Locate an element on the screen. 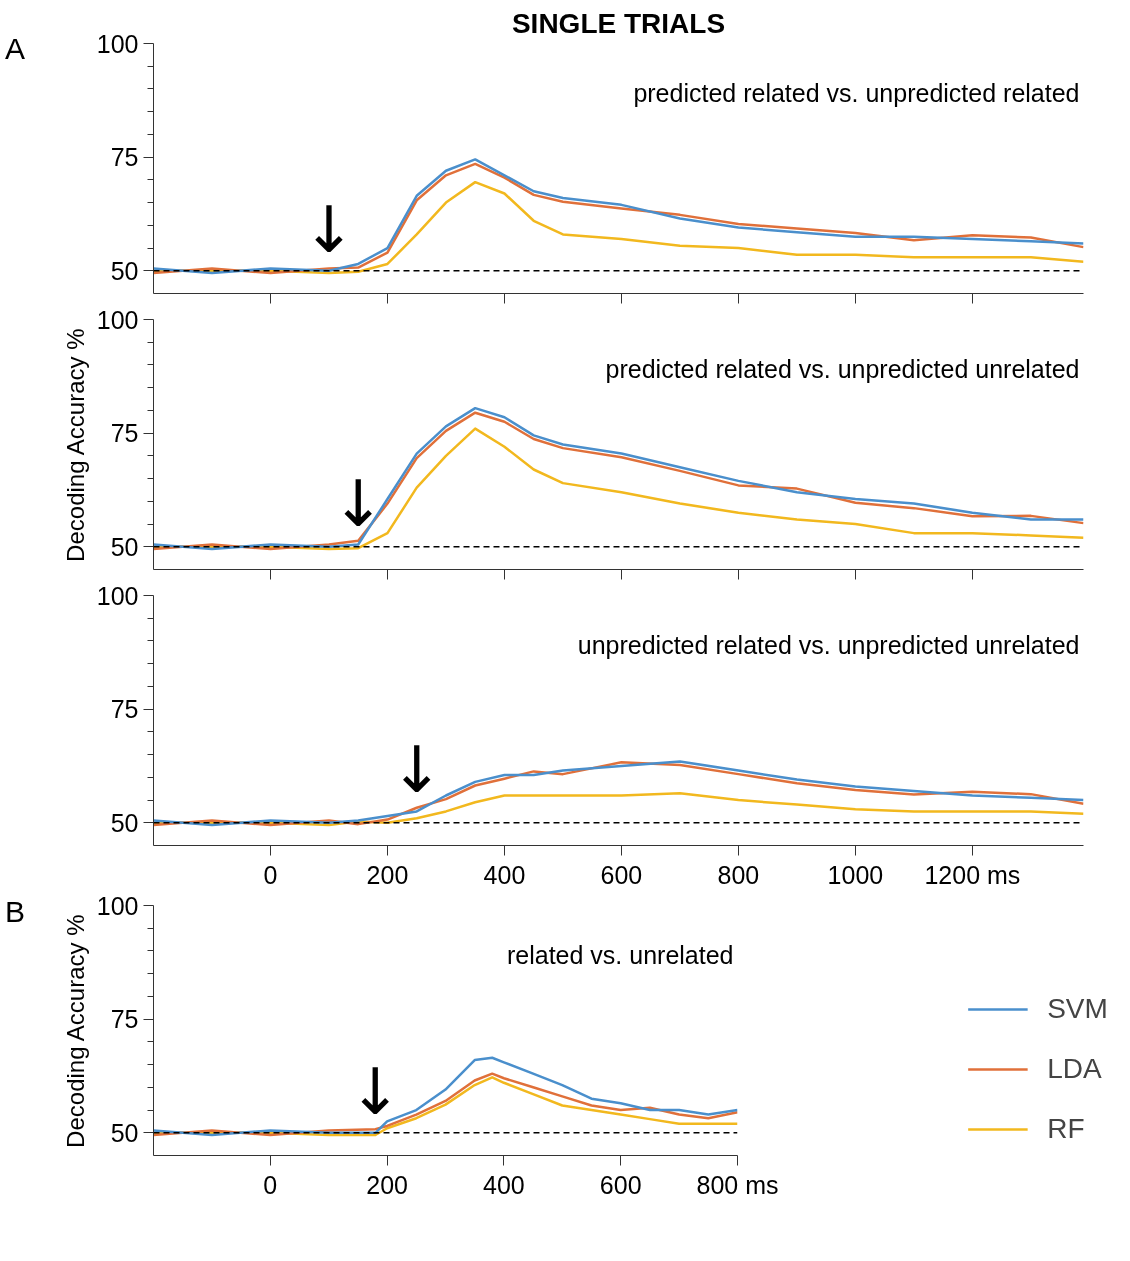 The width and height of the screenshot is (1130, 1261). text: predicted related vs. unpredicted unrelated is located at coordinates (842, 368).